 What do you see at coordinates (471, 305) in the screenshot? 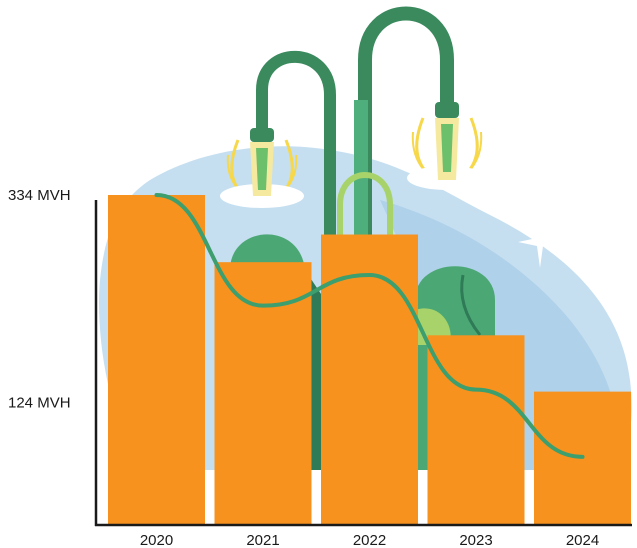
I see `cactus-right-line` at bounding box center [471, 305].